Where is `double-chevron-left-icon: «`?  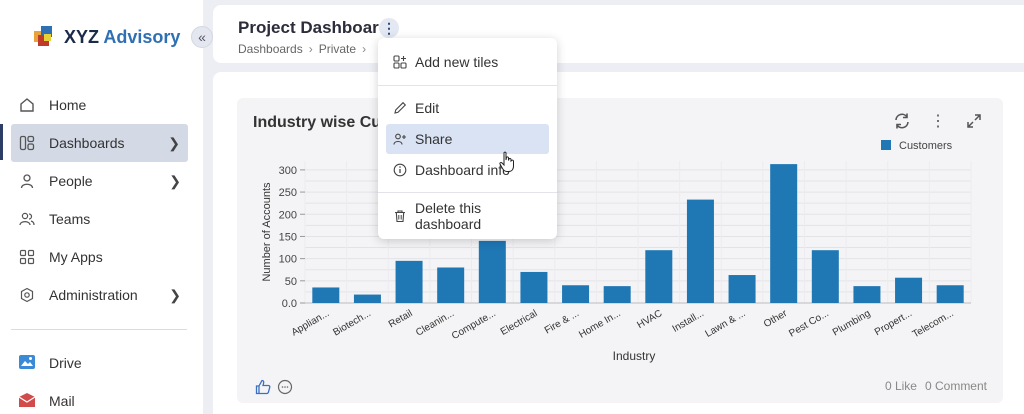 double-chevron-left-icon: « is located at coordinates (202, 37).